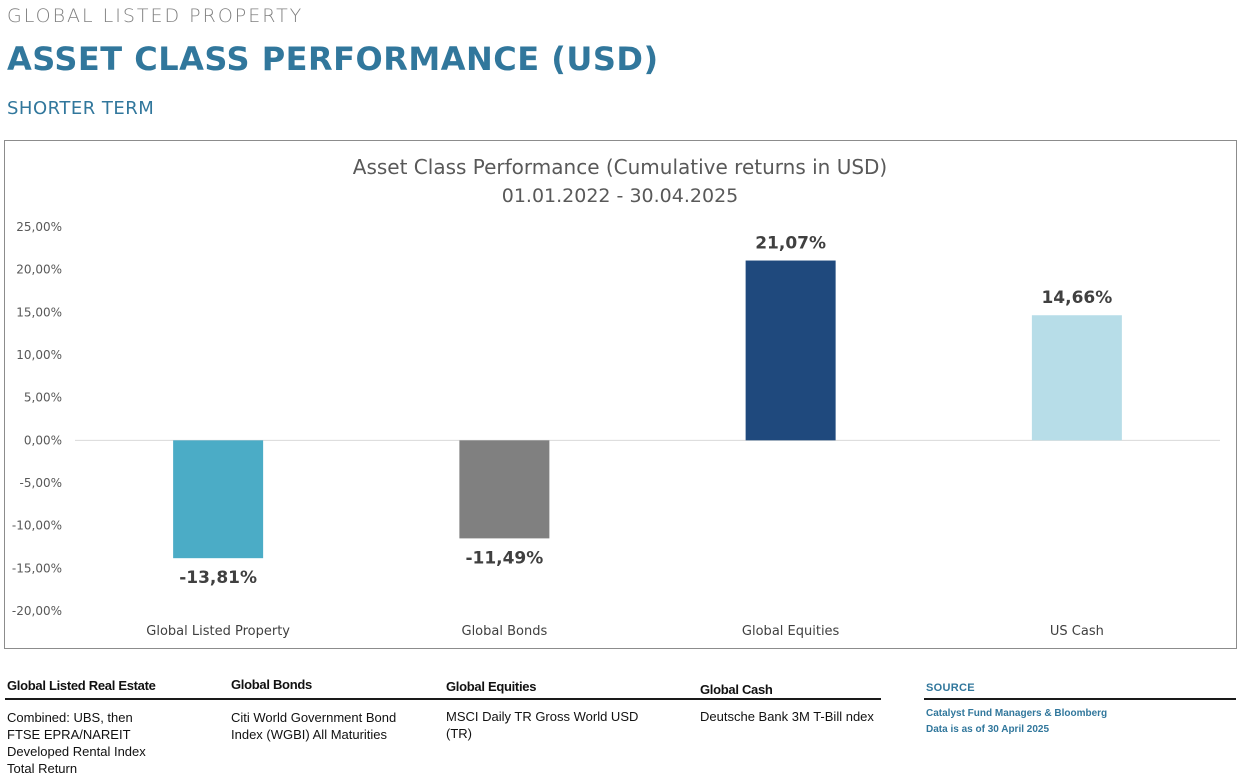 The width and height of the screenshot is (1250, 782). Describe the element at coordinates (620, 196) in the screenshot. I see `chart-subtitle: 01.01.2022 - 30.04.2025` at that location.